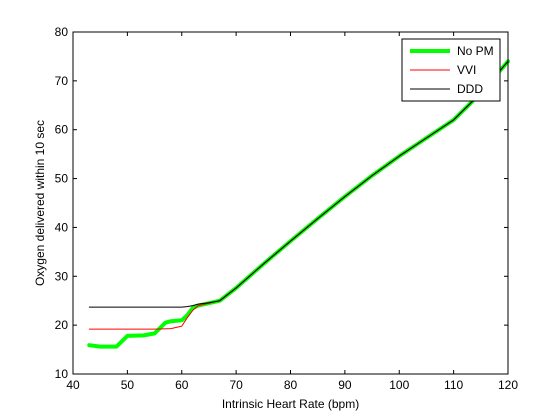 The image size is (560, 420). What do you see at coordinates (40, 203) in the screenshot?
I see `y-axis-label: Oxygen delivered within 10 sec` at bounding box center [40, 203].